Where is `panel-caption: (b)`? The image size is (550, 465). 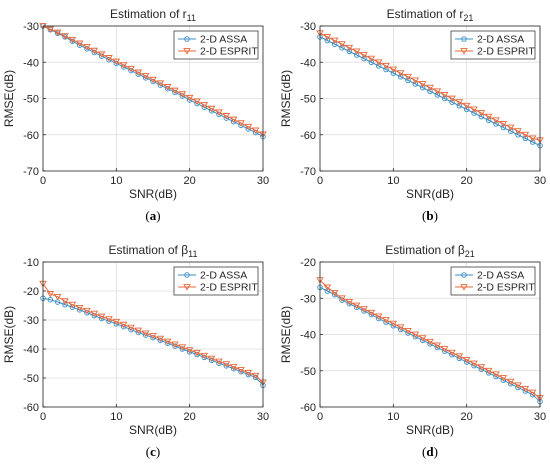
panel-caption: (b) is located at coordinates (430, 215).